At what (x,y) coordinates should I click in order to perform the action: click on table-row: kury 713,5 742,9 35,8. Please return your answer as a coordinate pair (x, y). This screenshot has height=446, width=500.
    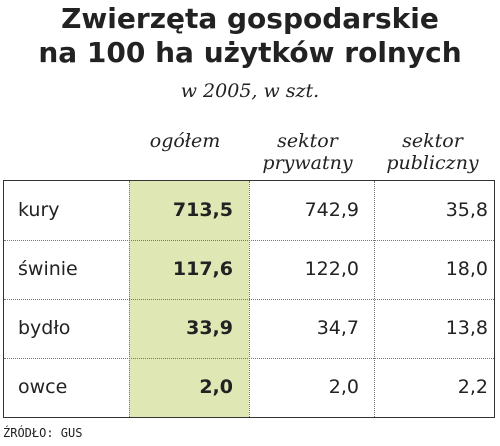
    Looking at the image, I should click on (249, 210).